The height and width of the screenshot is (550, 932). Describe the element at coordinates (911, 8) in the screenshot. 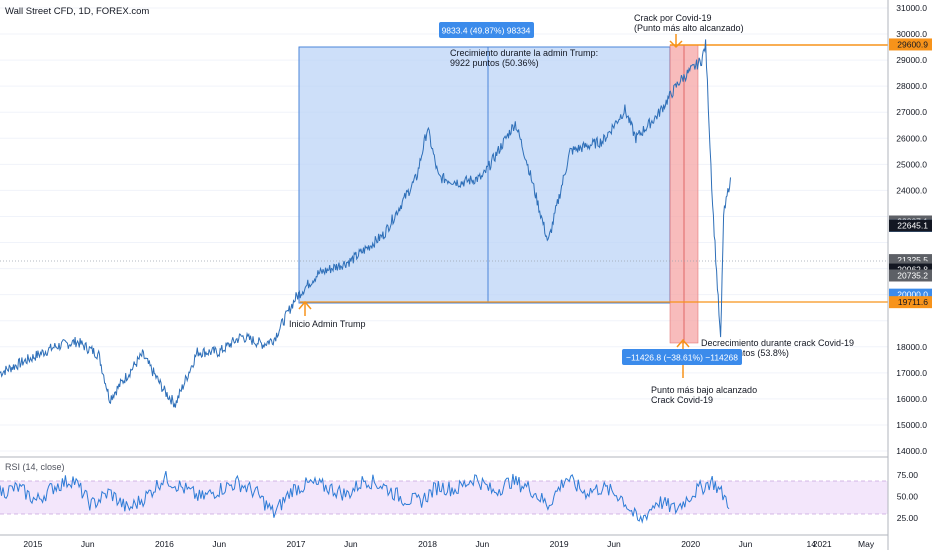

I see `price-tick-label: 31000.0` at that location.